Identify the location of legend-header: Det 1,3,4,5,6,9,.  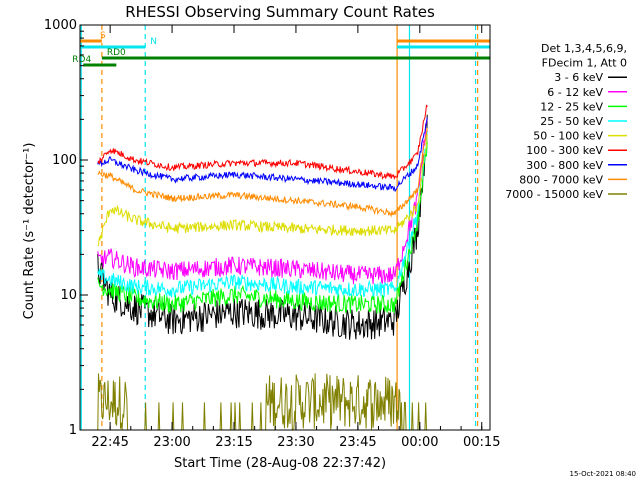
(584, 48).